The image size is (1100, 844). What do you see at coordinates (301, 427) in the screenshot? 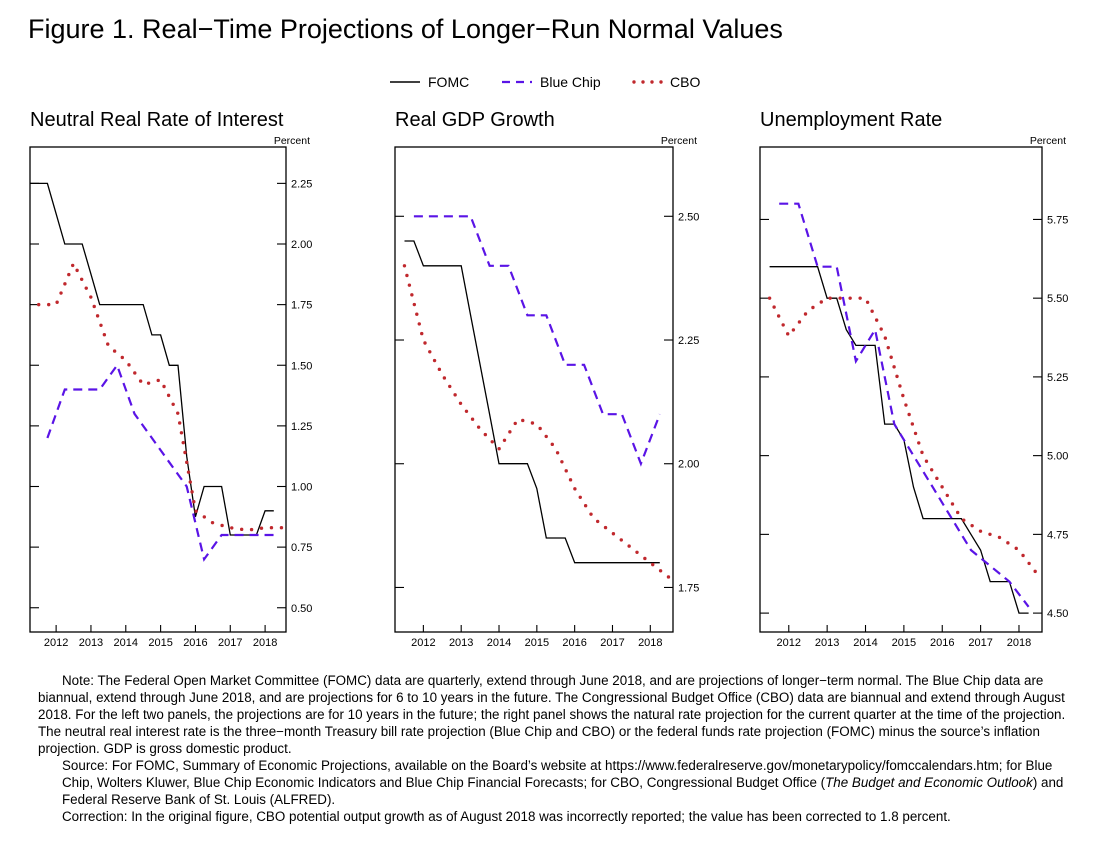
I see `panel-1-ytick-label: 1.25` at bounding box center [301, 427].